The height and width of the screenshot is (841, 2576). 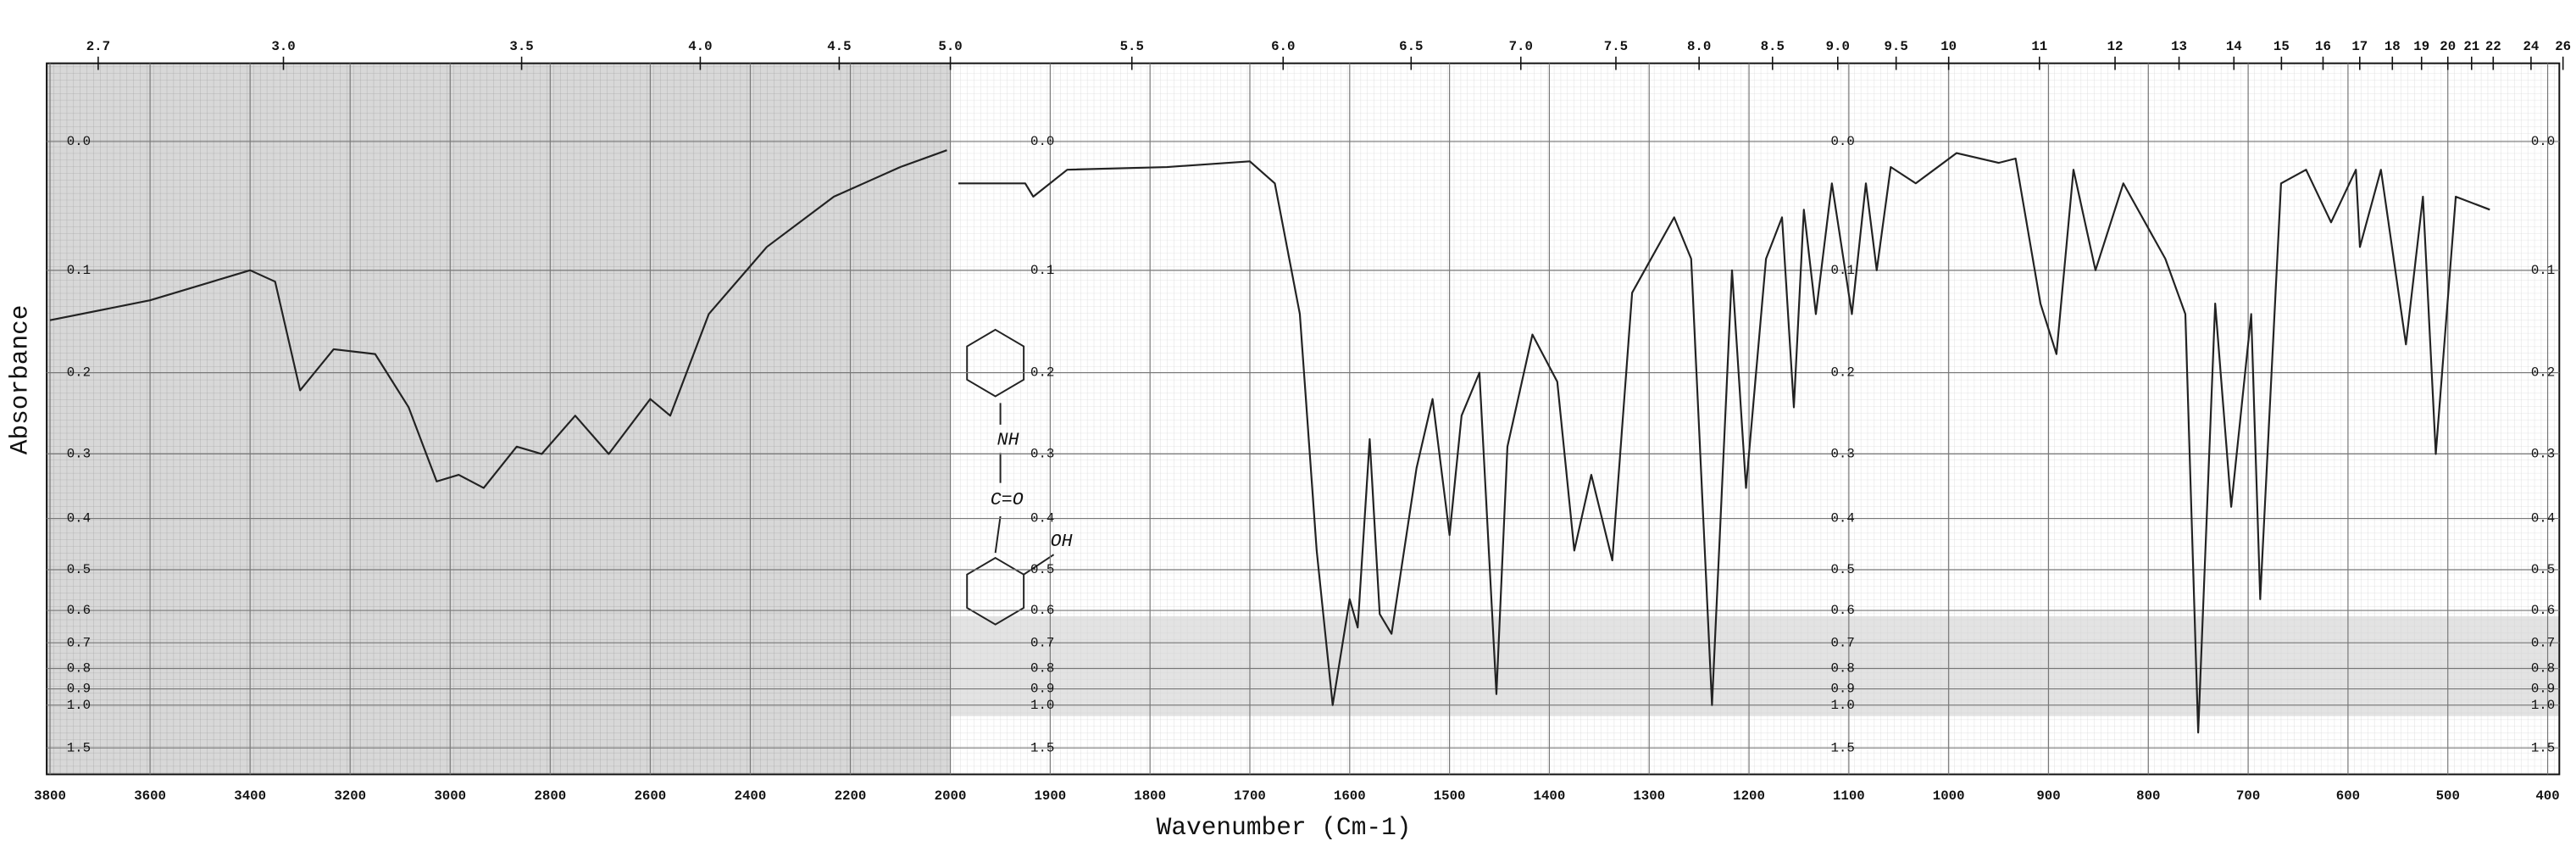 I want to click on x2-tick-label: 17, so click(x=2359, y=46).